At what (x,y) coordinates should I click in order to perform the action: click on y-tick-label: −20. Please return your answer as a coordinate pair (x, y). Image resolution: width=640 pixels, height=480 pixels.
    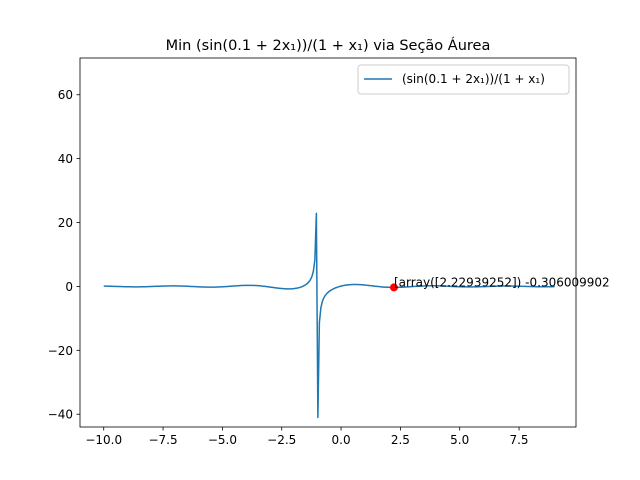
    Looking at the image, I should click on (60, 351).